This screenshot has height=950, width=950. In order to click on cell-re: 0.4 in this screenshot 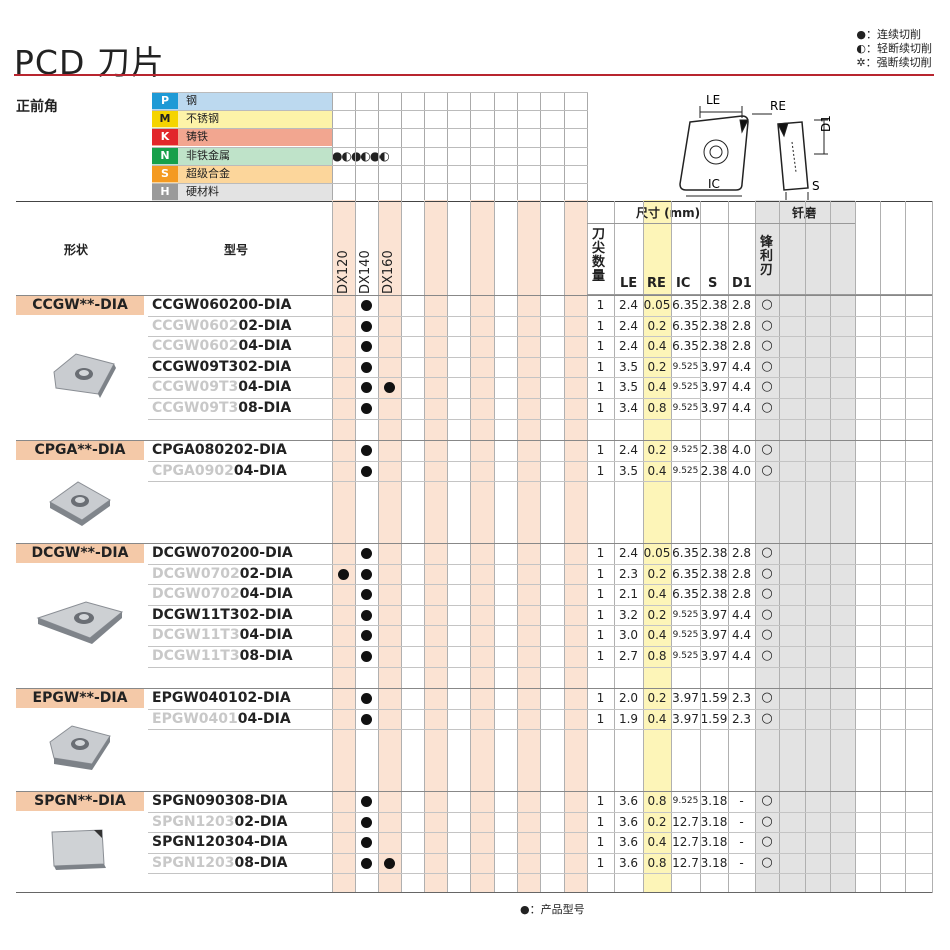, I will do `click(657, 470)`.